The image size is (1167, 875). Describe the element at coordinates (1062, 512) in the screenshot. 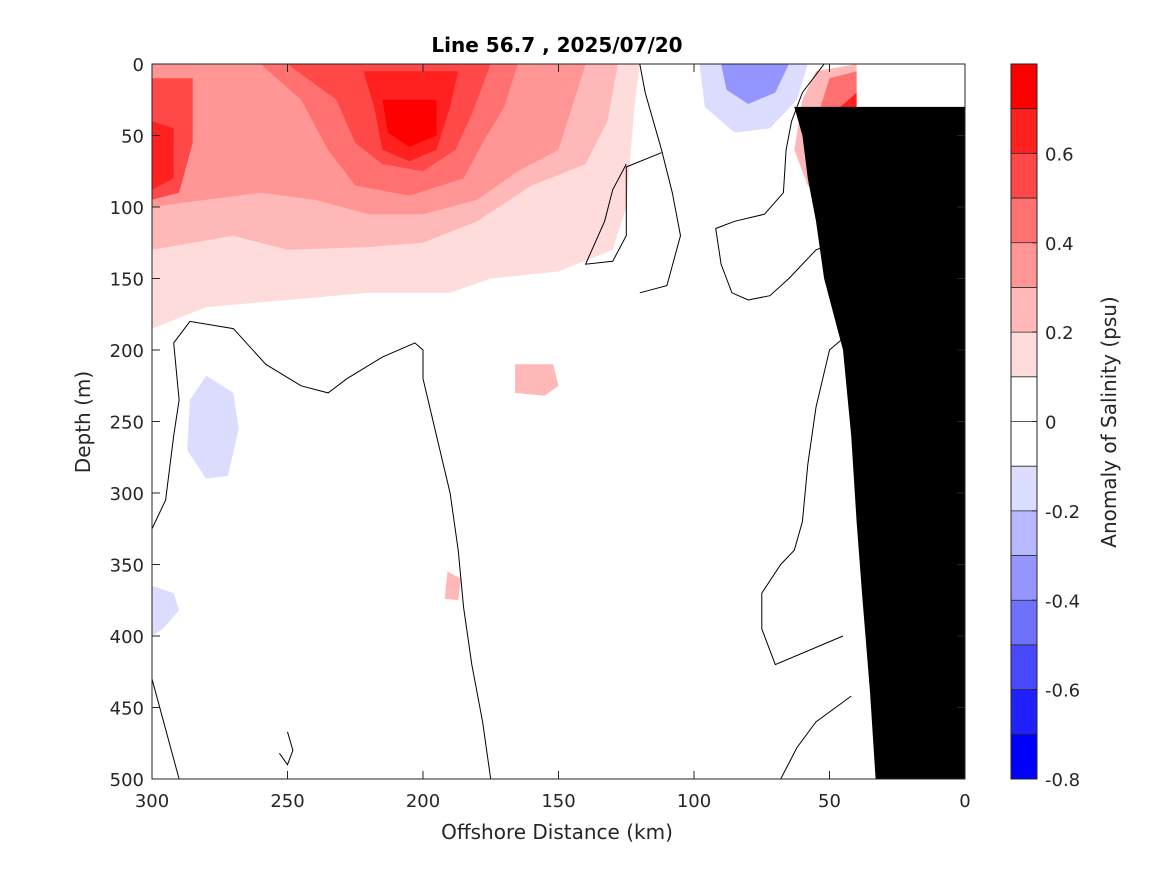

I see `colorbar-tick-label: -0.2` at that location.